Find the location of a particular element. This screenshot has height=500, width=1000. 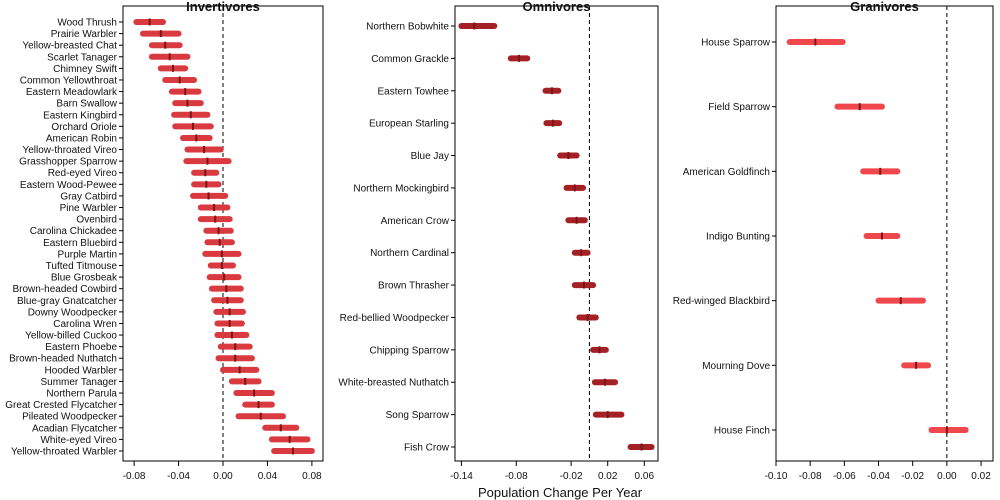

species-row-hooded-warbler: Hooded Warbler is located at coordinates (152, 370).